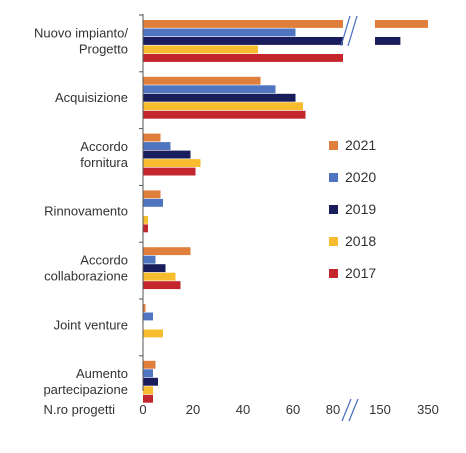 This screenshot has width=466, height=453. I want to click on bar-2021-cat5, so click(144, 308).